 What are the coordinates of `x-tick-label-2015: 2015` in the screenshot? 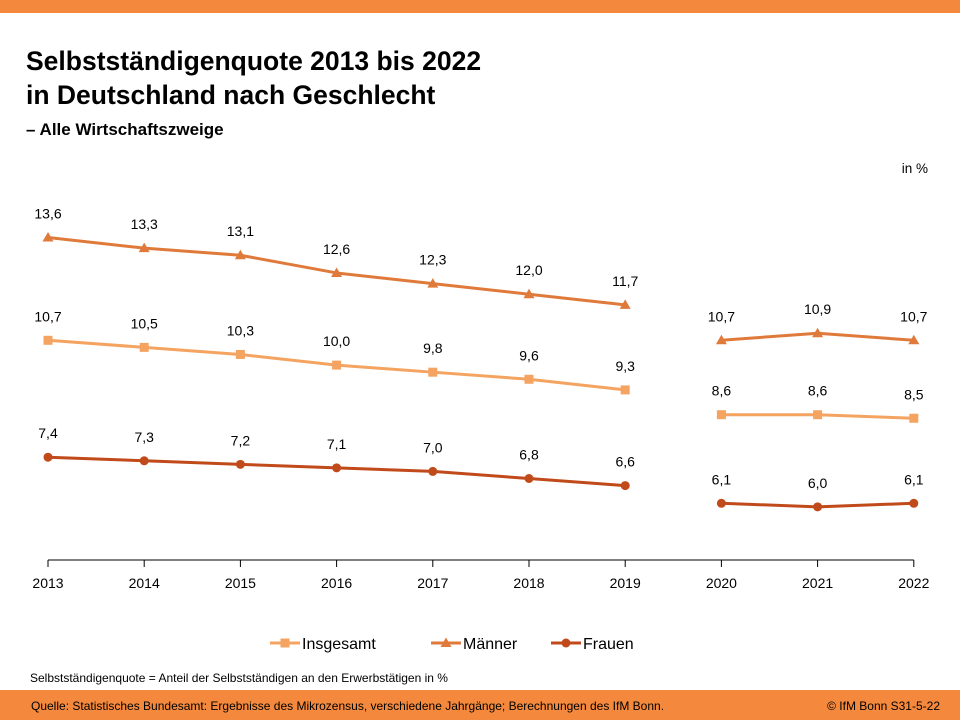 It's located at (240, 583).